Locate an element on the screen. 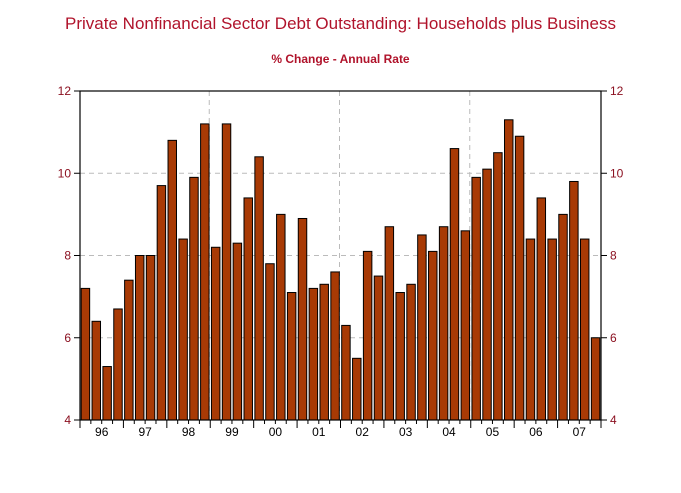 The width and height of the screenshot is (681, 493). y-tick-label-right: 4 is located at coordinates (613, 420).